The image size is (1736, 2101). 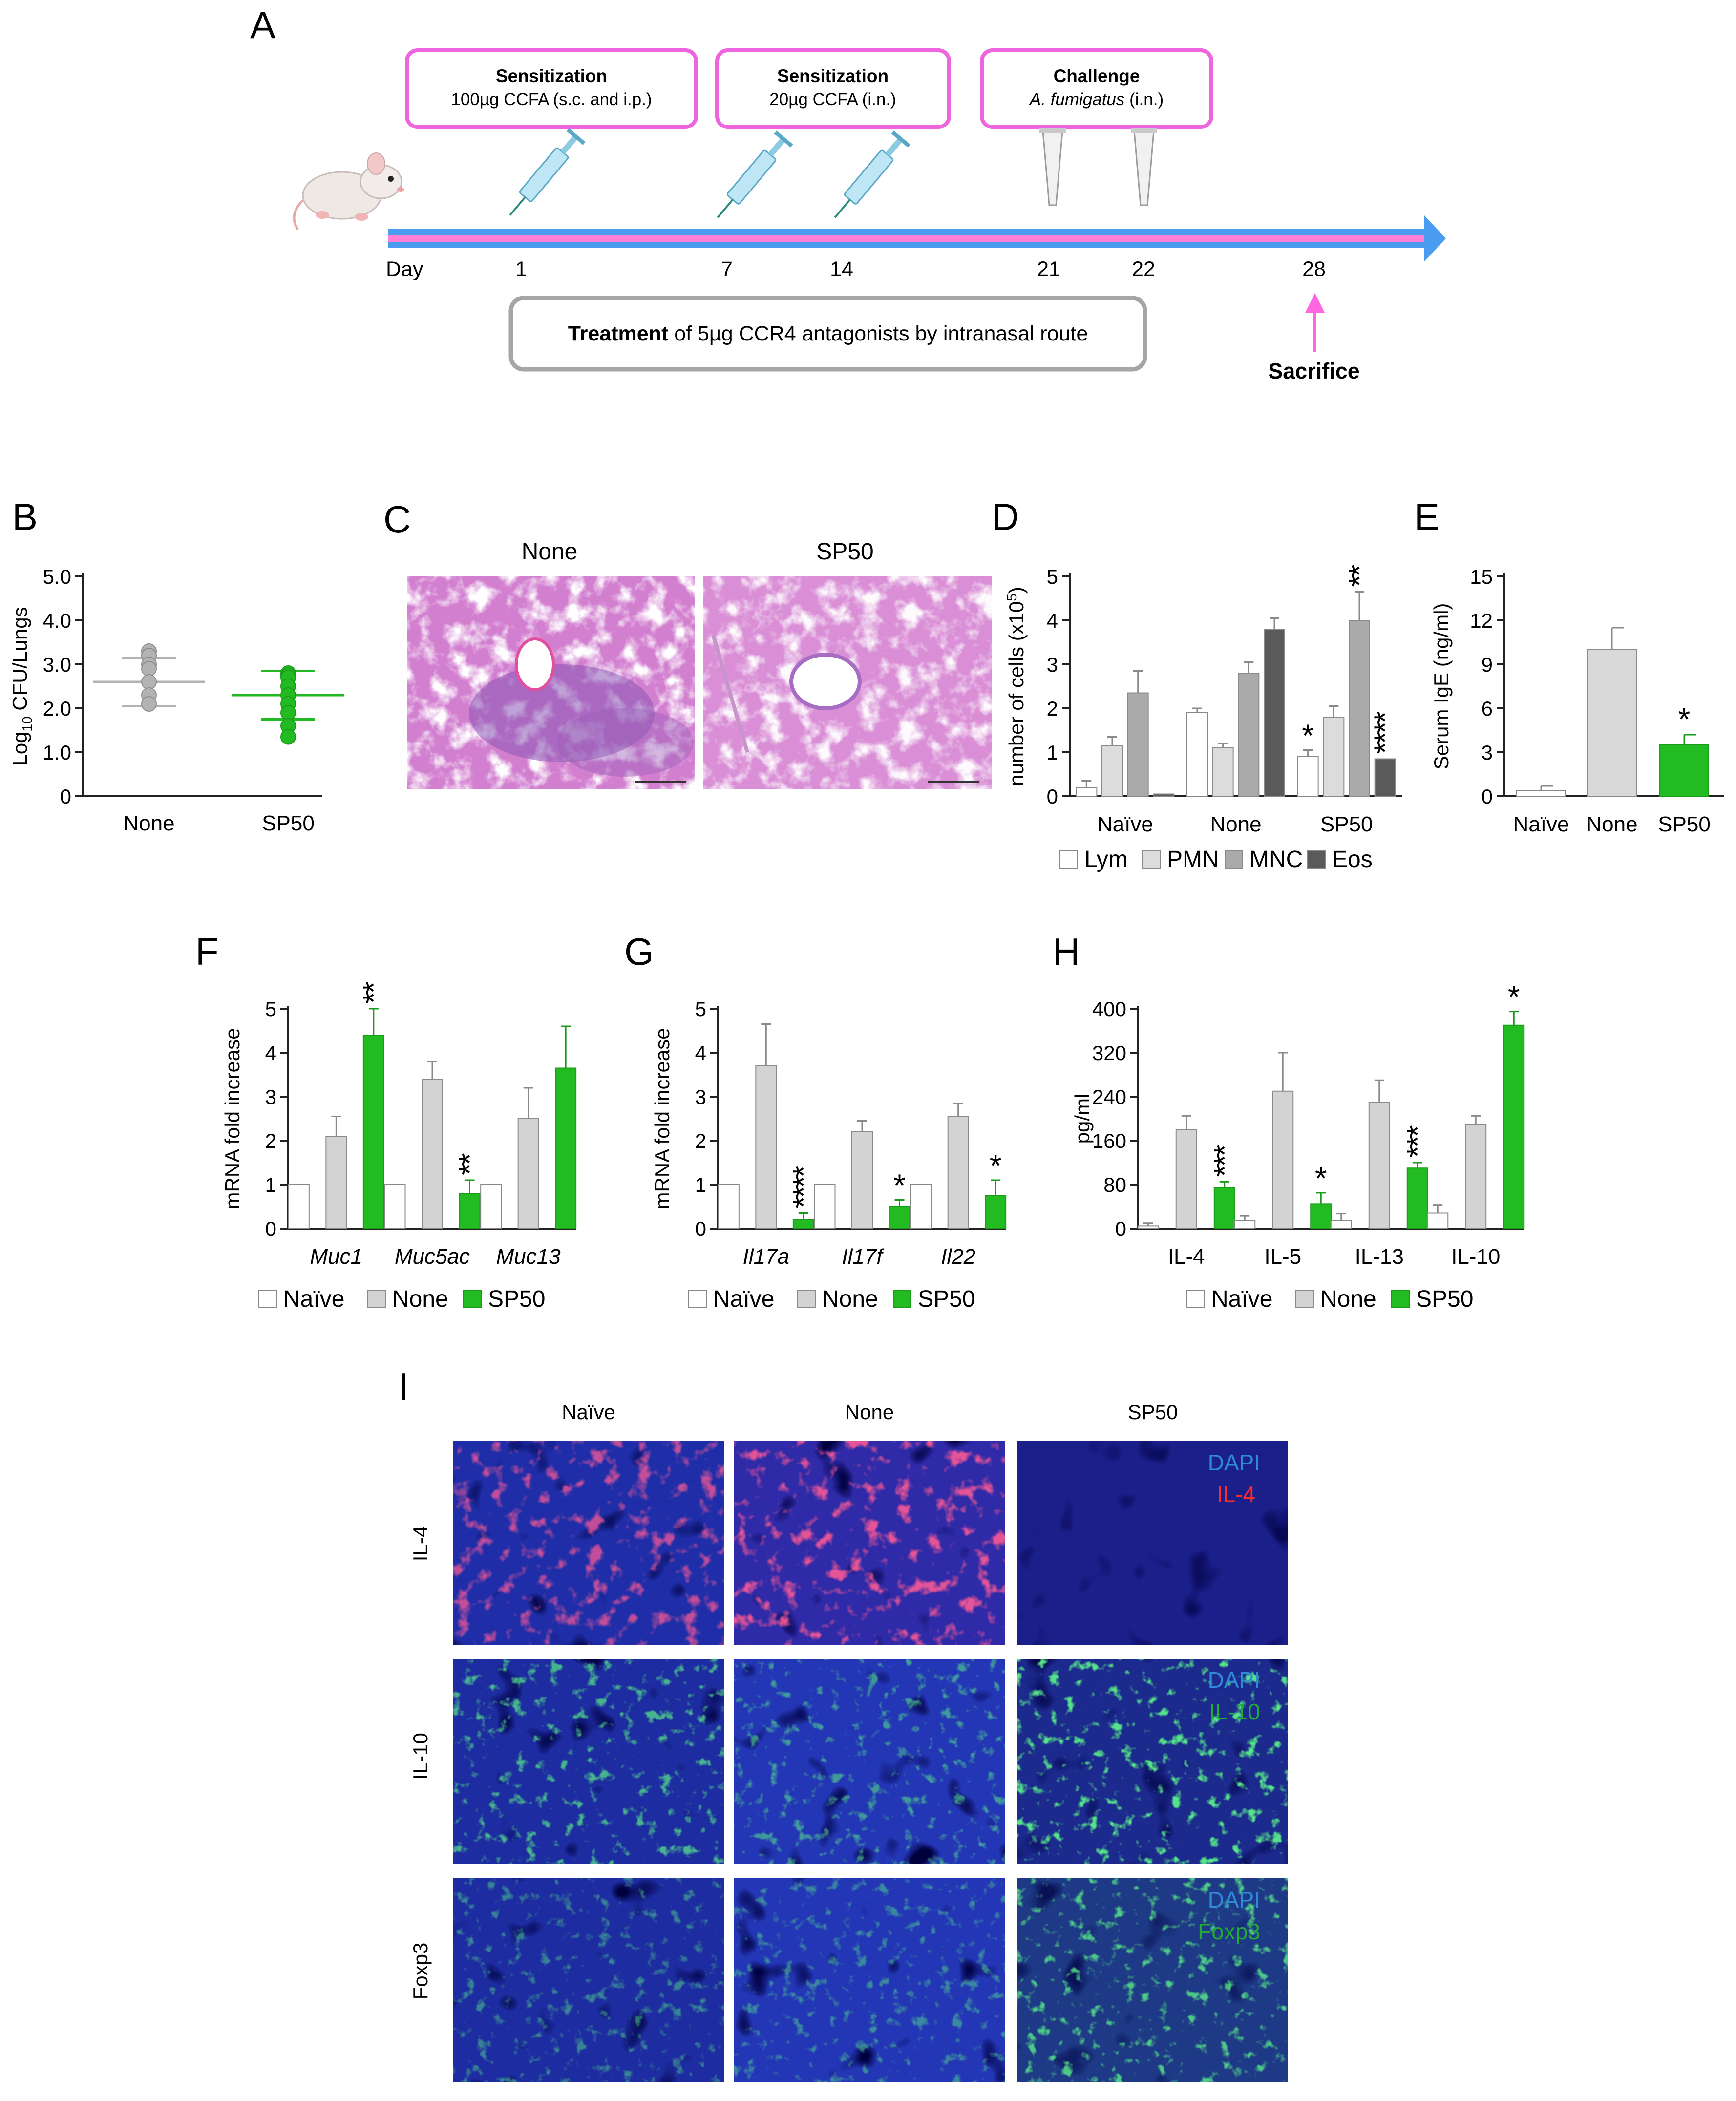 What do you see at coordinates (833, 76) in the screenshot?
I see `svg-text: Sensitization` at bounding box center [833, 76].